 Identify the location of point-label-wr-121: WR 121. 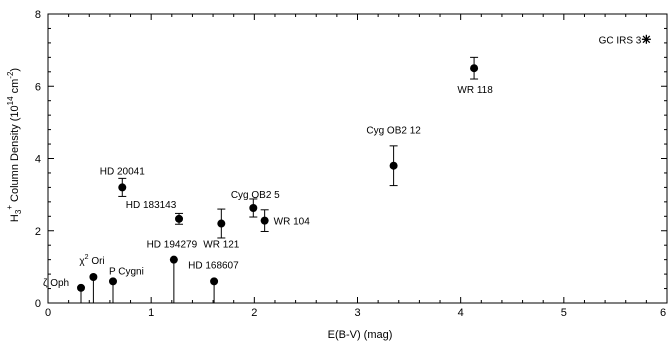
(221, 245).